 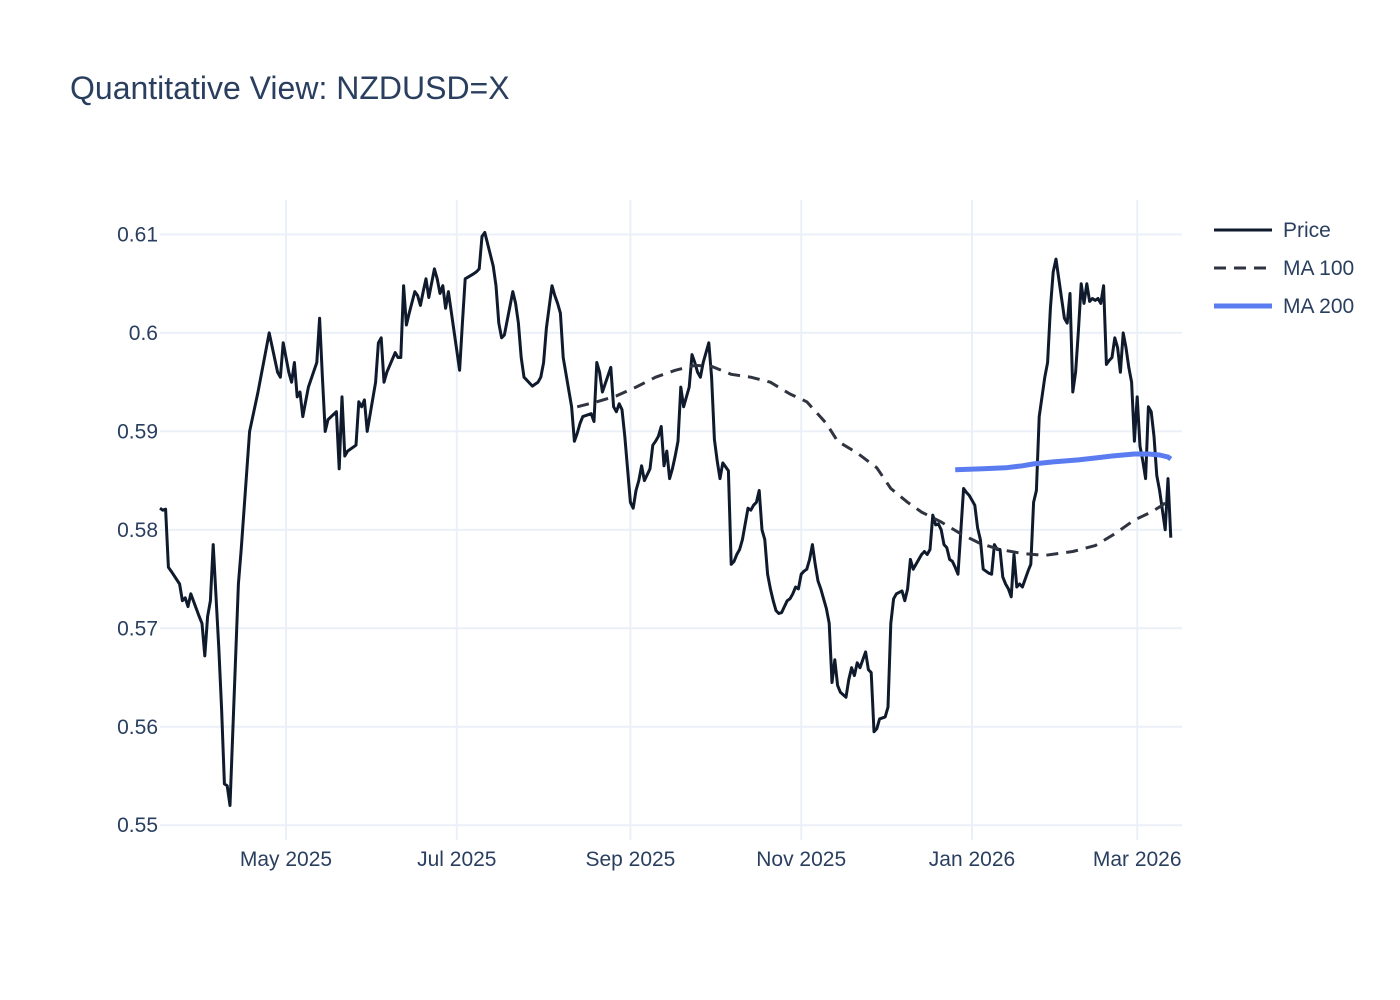 I want to click on y-tick-label: 0.56, so click(x=137, y=727).